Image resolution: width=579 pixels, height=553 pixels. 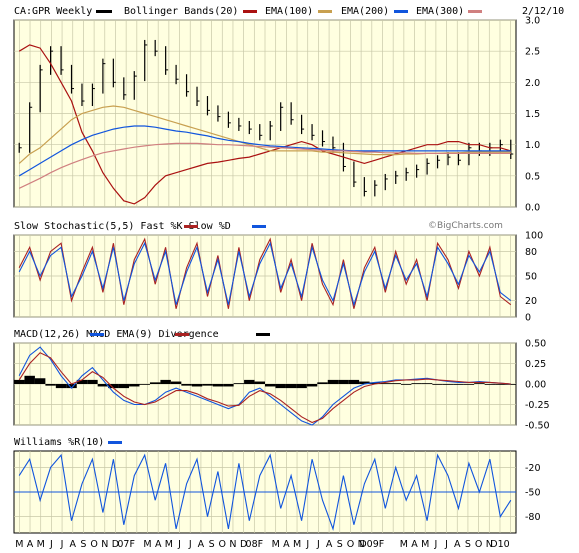 I want to click on watermark: ©BigCharts.com, so click(x=465, y=226).